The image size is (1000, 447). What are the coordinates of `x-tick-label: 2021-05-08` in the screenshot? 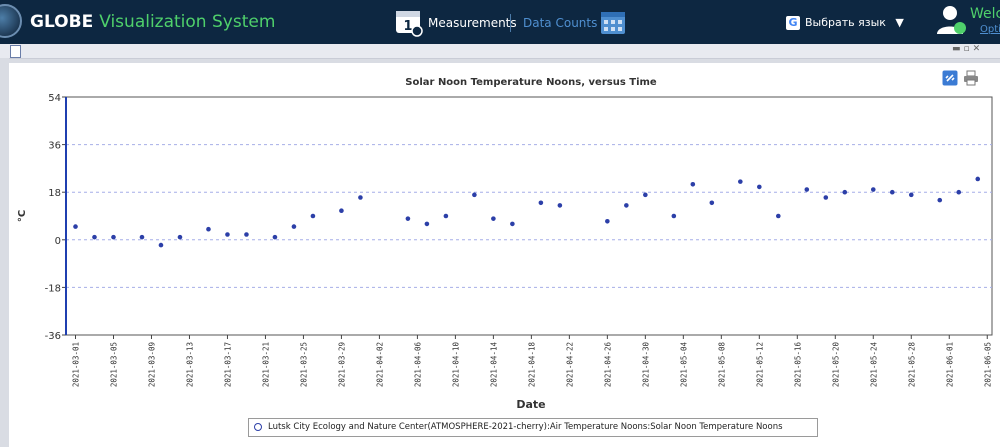 It's located at (721, 365).